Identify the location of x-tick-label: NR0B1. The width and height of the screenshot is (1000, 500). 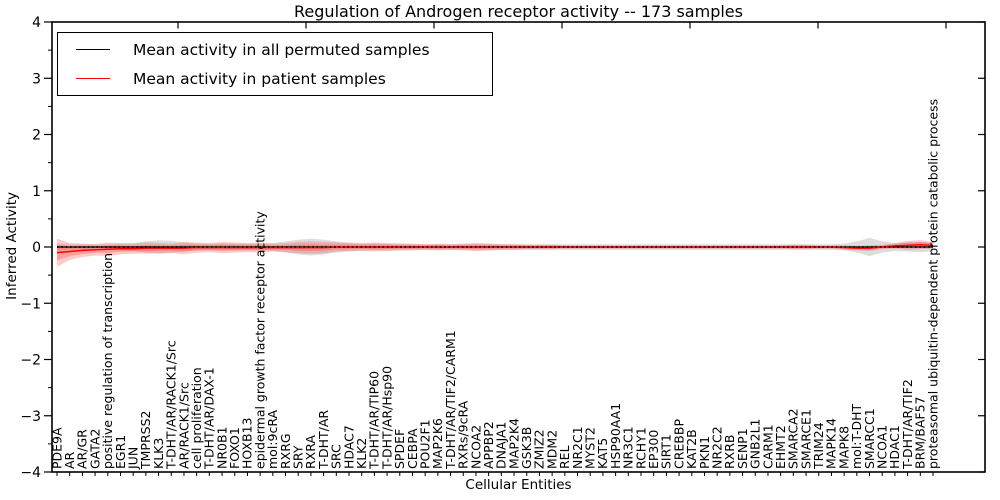
(221, 447).